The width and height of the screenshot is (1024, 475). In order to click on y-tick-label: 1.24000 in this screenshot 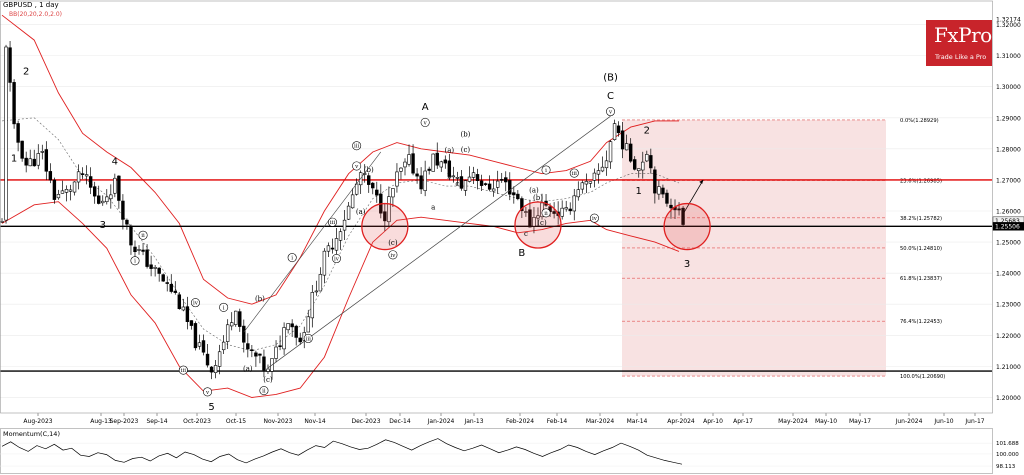, I will do `click(1008, 274)`.